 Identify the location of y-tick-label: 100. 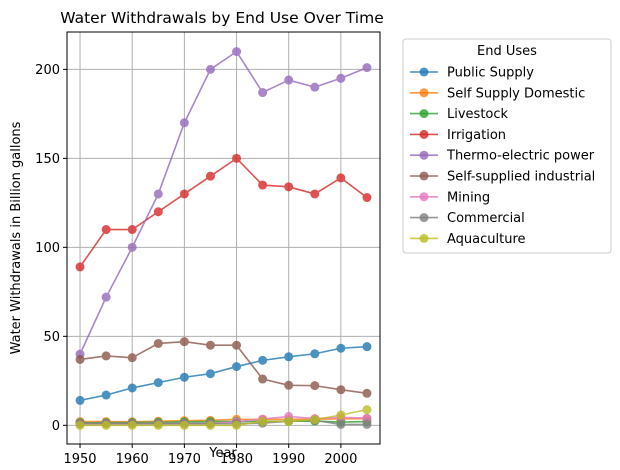
(47, 248).